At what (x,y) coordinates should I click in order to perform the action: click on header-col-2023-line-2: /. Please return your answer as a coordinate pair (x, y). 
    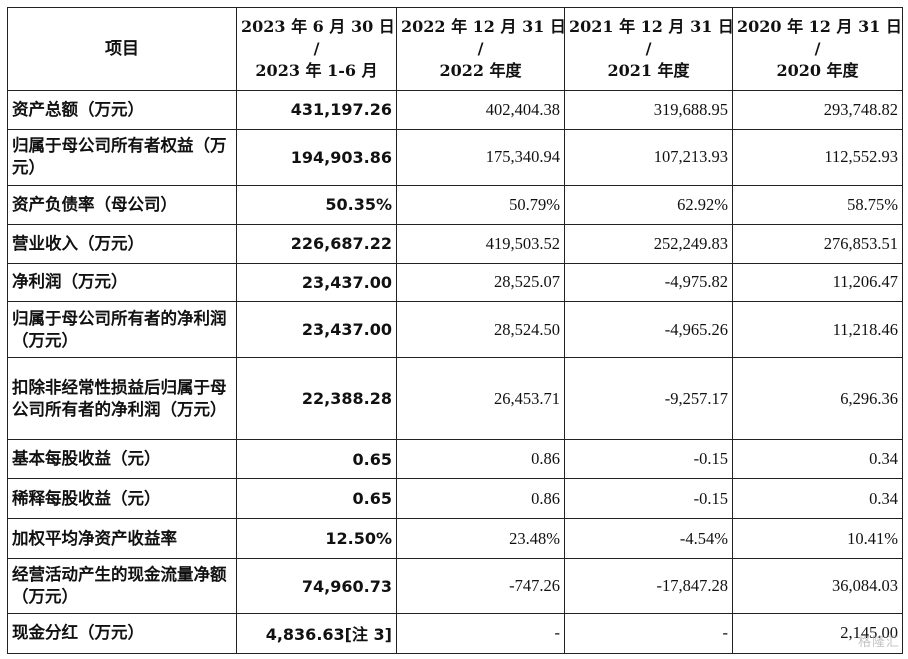
    Looking at the image, I should click on (316, 48).